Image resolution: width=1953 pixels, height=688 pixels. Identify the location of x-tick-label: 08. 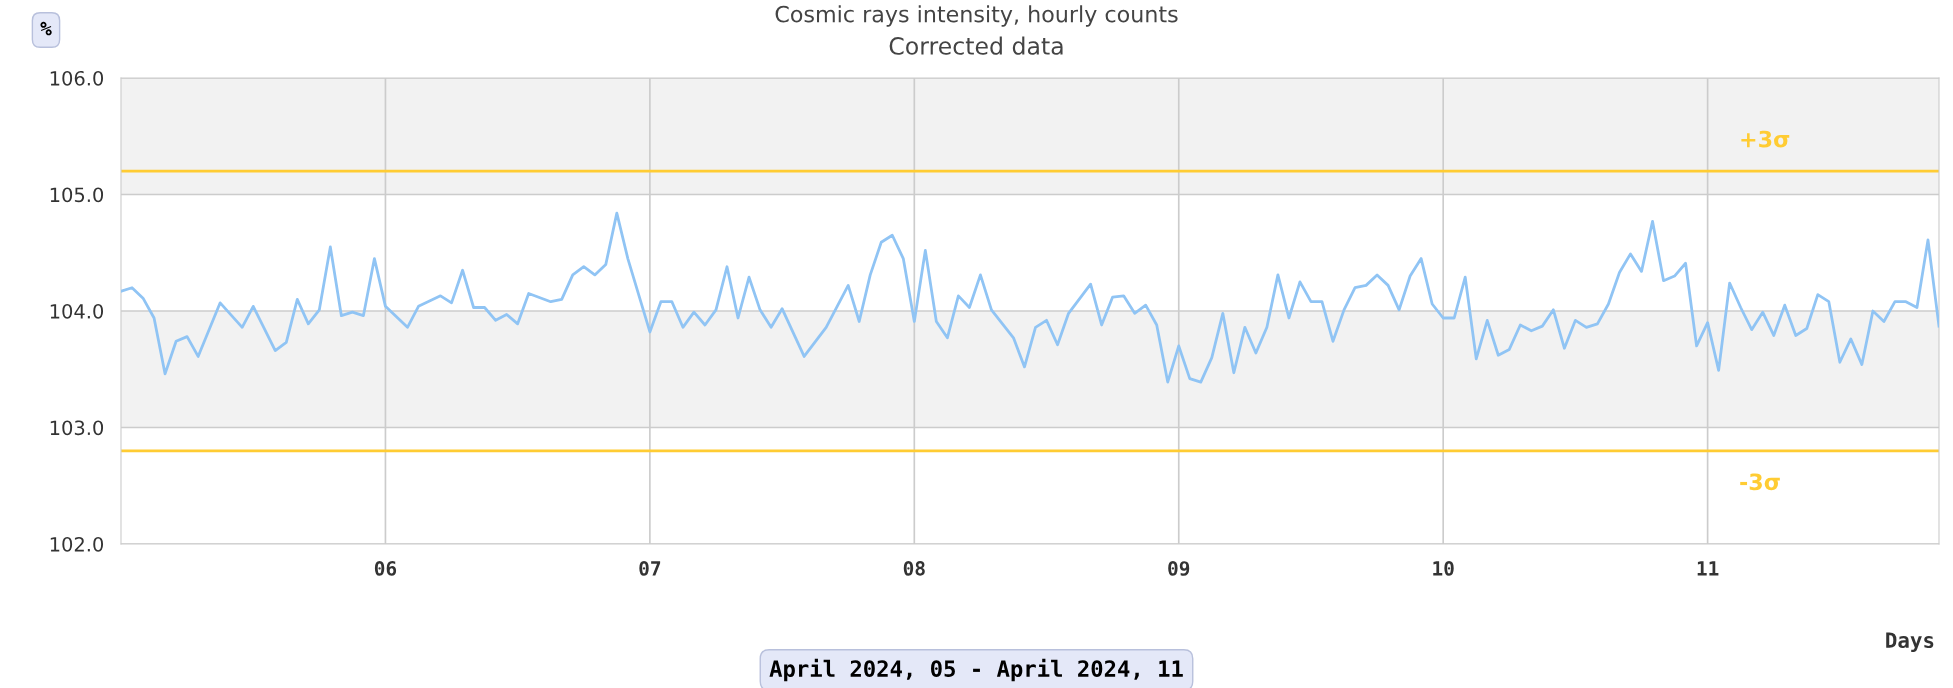
(914, 568).